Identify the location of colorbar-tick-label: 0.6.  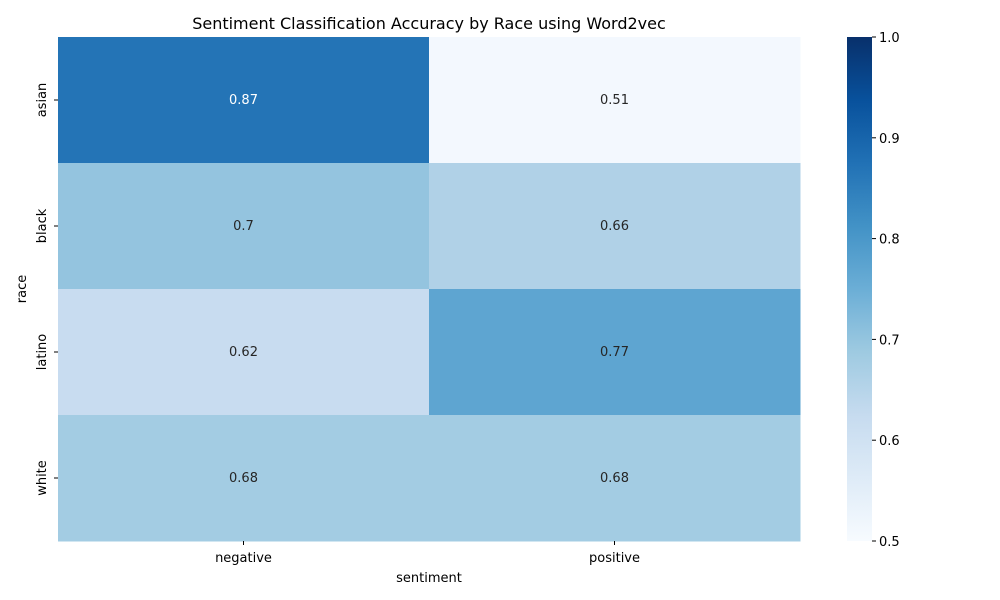
(889, 441).